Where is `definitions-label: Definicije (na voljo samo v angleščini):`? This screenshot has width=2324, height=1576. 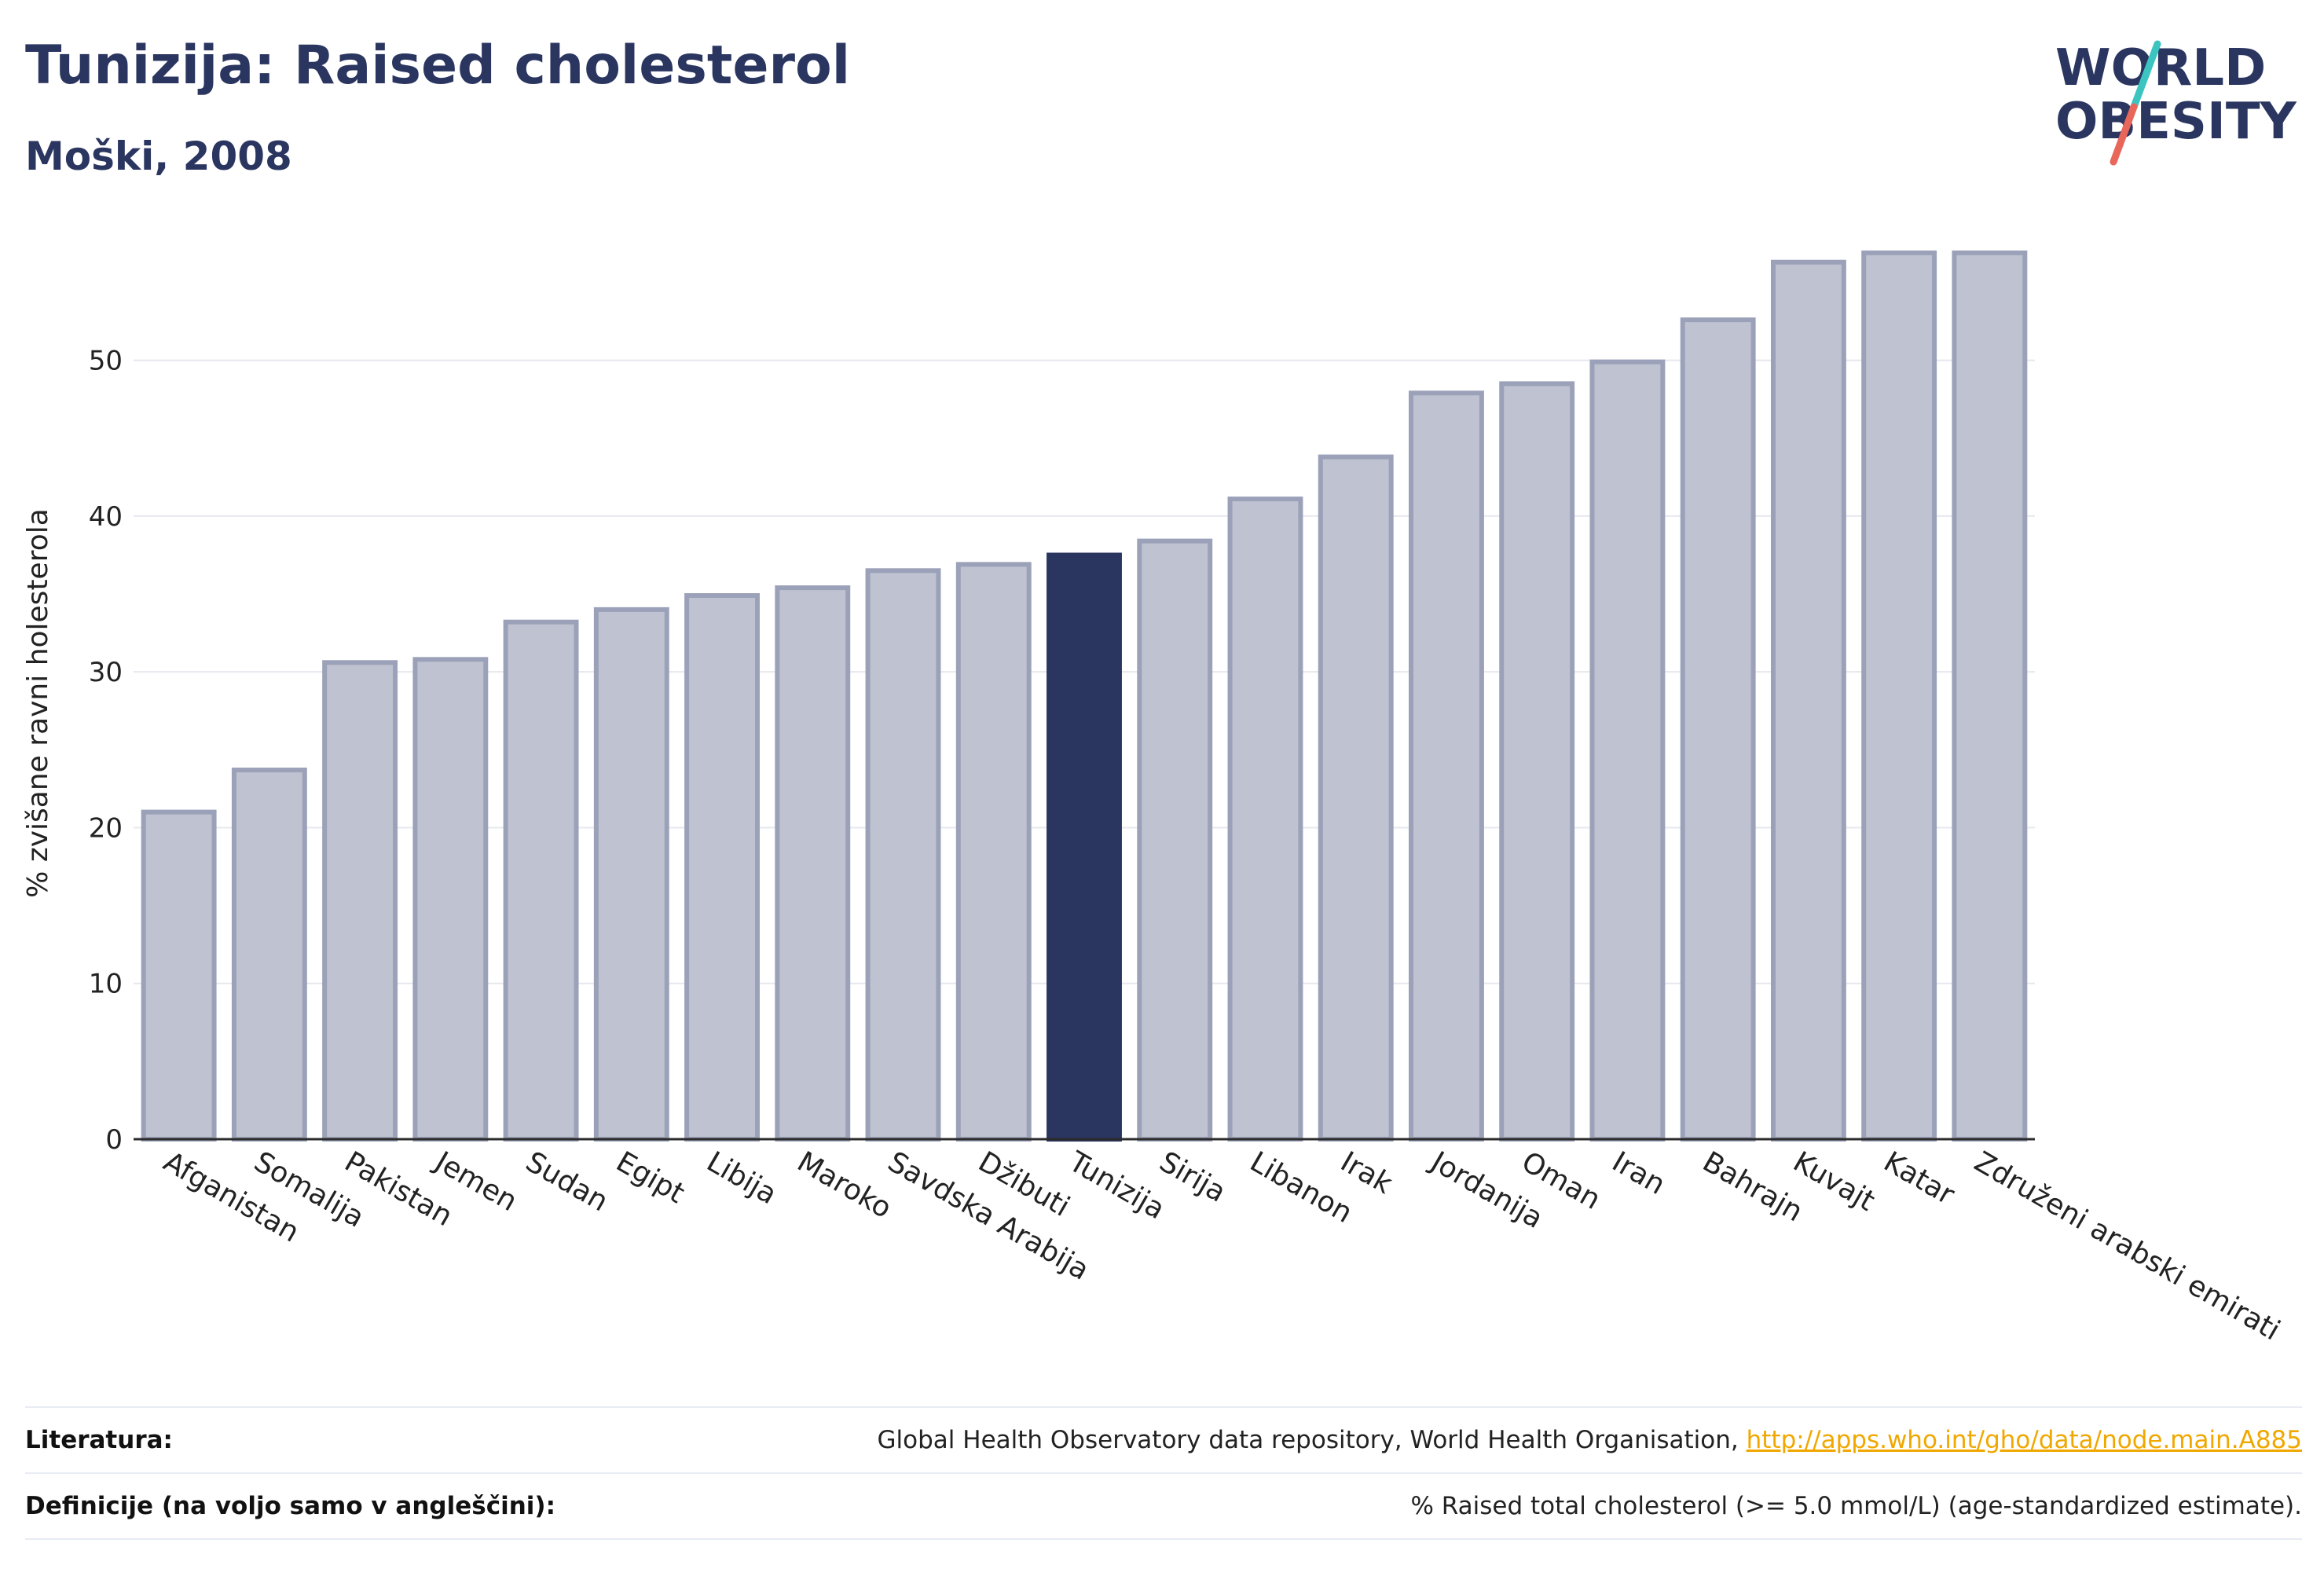 definitions-label: Definicije (na voljo samo v angleščini): is located at coordinates (290, 1506).